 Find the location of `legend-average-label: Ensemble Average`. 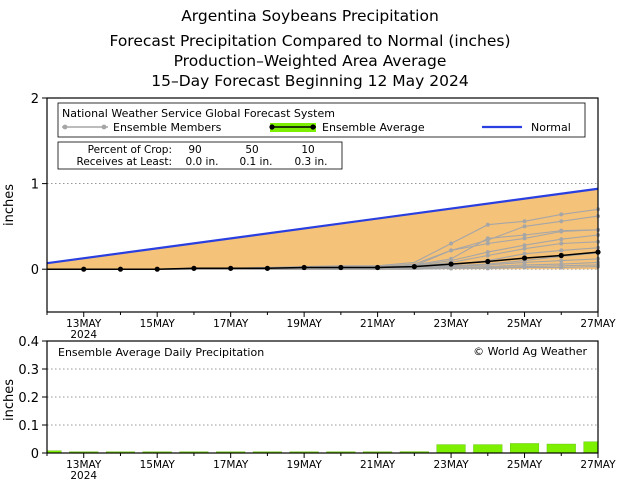

legend-average-label: Ensemble Average is located at coordinates (373, 127).